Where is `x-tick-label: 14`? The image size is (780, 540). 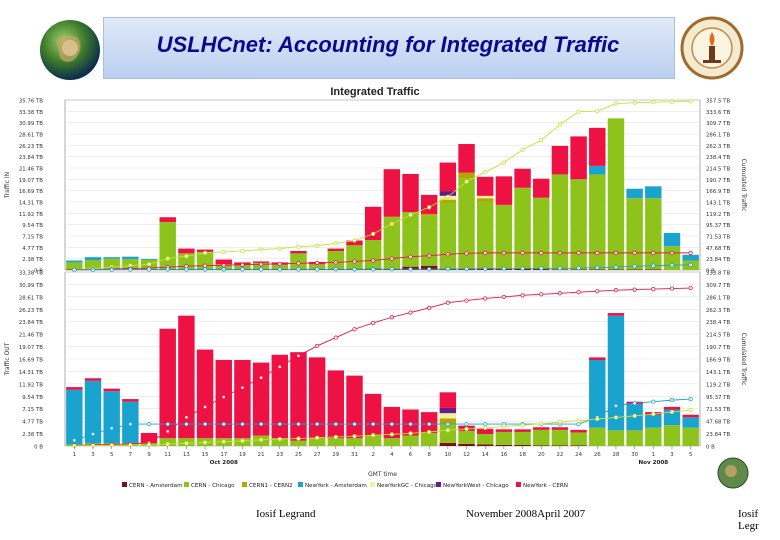 x-tick-label: 14 is located at coordinates (485, 455).